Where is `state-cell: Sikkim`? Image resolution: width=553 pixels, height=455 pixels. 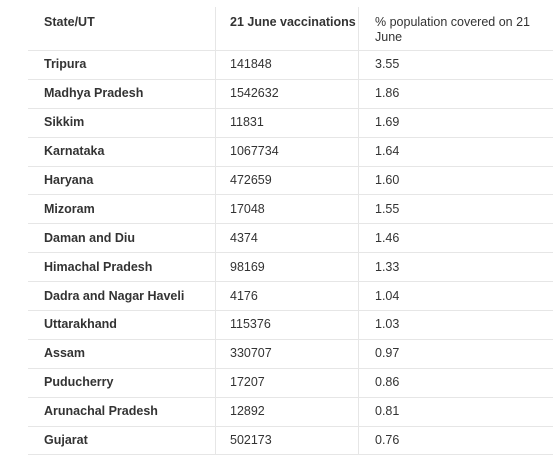
state-cell: Sikkim is located at coordinates (64, 122).